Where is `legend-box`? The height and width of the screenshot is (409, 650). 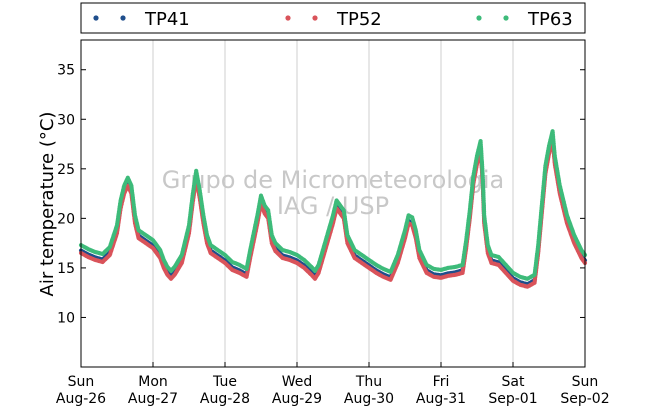
legend-box is located at coordinates (333, 18).